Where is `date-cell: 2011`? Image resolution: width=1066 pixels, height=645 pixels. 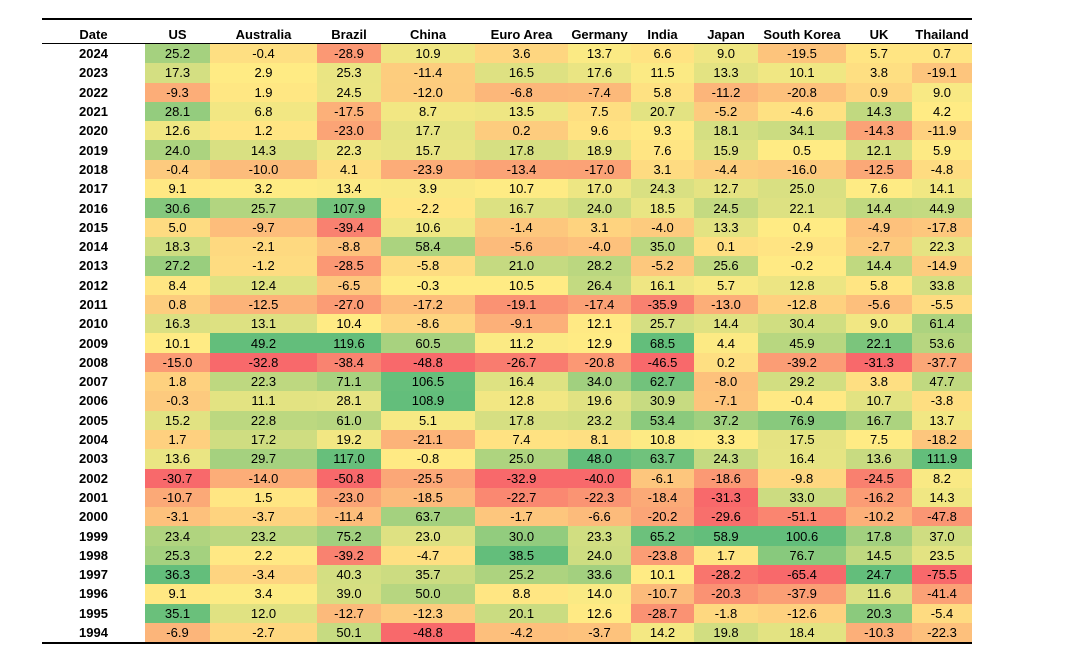 date-cell: 2011 is located at coordinates (93, 304).